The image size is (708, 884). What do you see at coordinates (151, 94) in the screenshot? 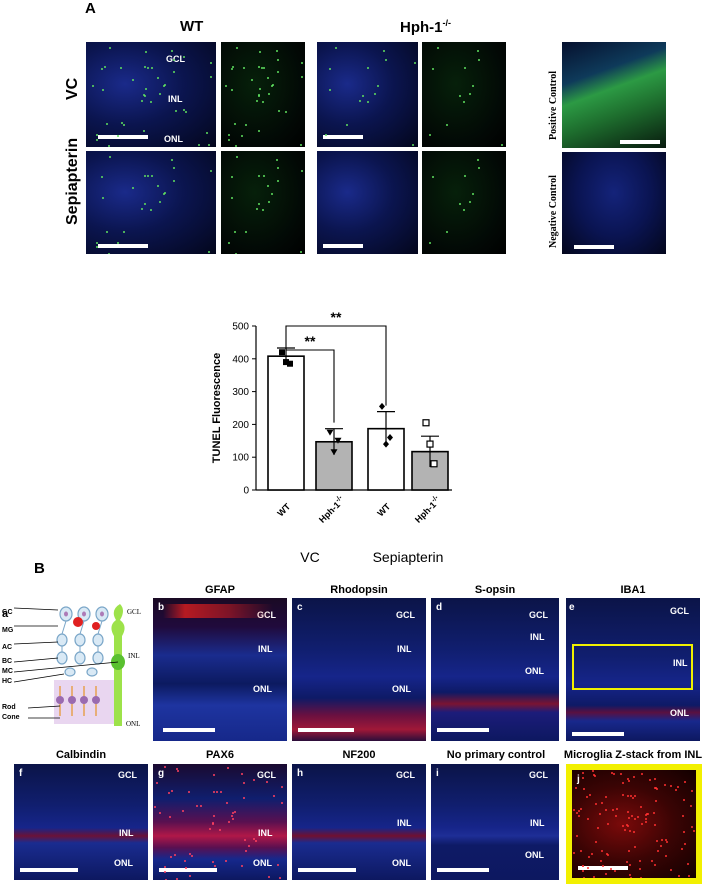
I see `image-wt-vc-merged: GCL INL ONL` at bounding box center [151, 94].